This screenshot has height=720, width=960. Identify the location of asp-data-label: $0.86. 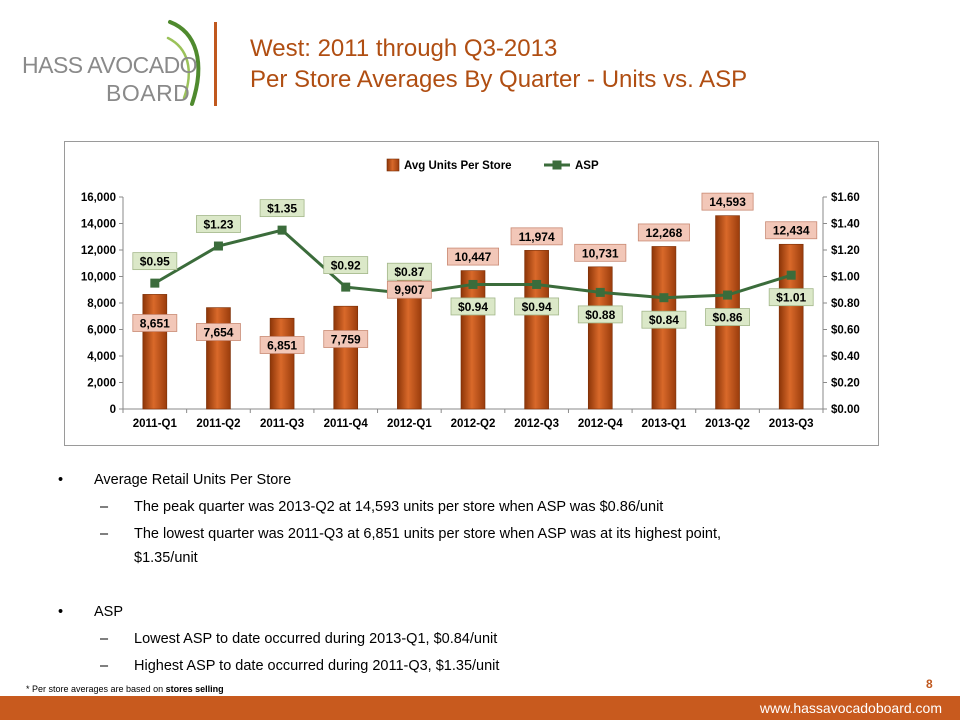
(728, 318).